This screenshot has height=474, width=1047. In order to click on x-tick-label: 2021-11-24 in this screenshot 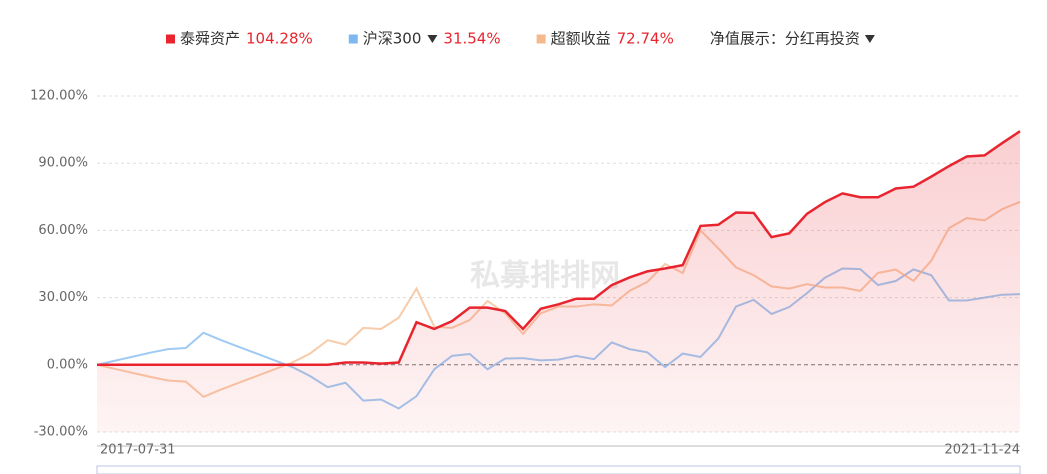, I will do `click(982, 450)`.